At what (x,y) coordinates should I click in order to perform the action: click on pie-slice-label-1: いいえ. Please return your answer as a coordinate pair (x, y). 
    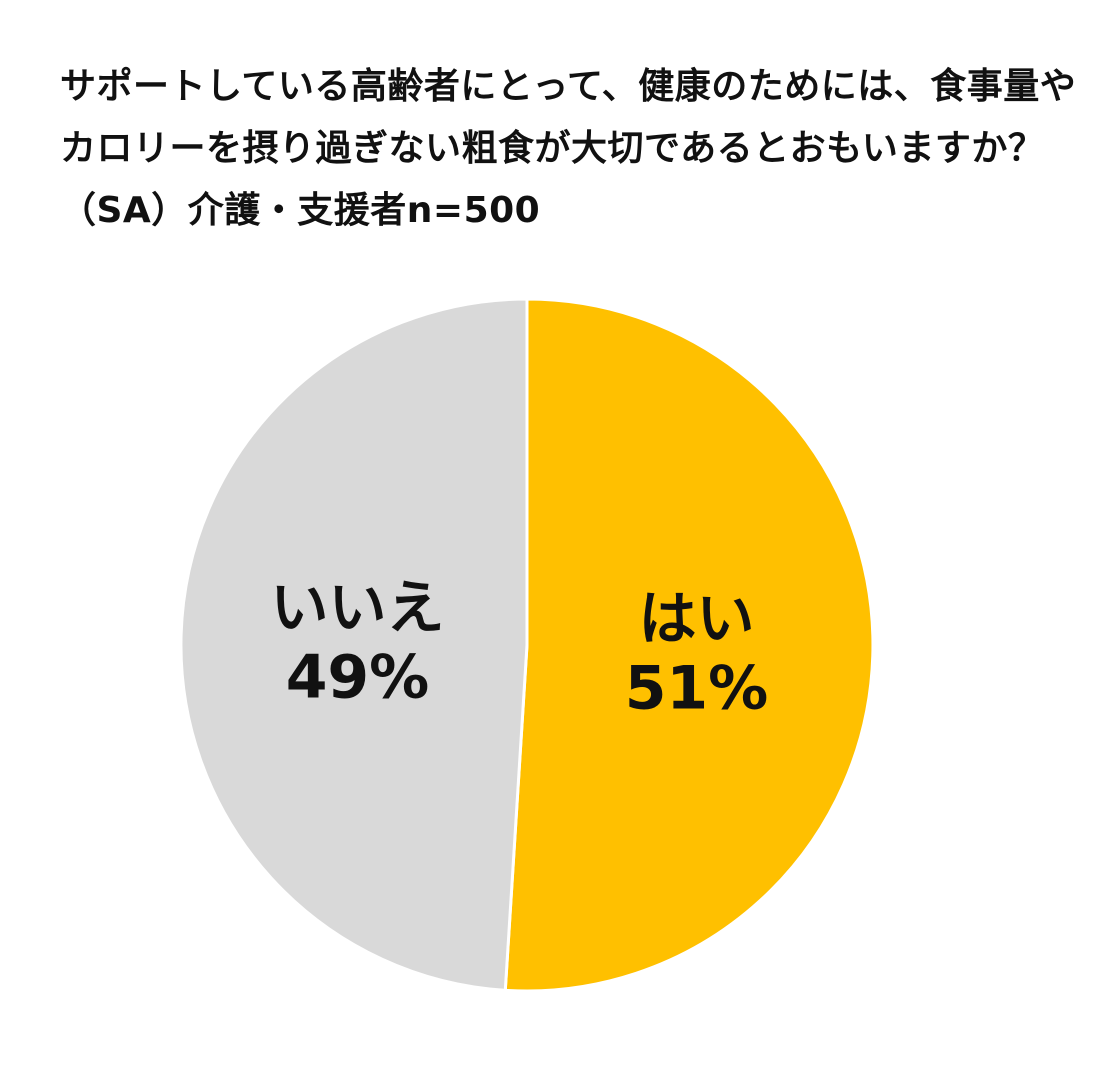
    Looking at the image, I should click on (357, 608).